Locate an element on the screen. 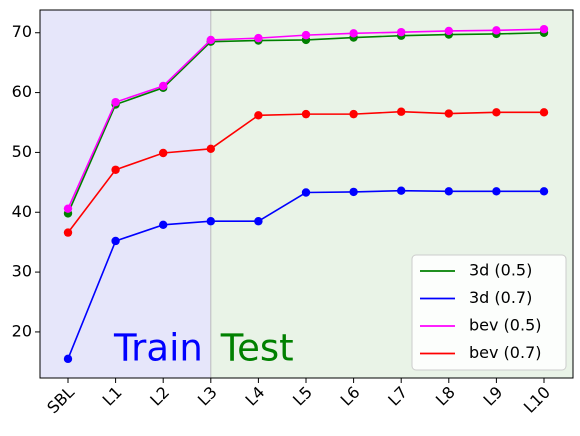 This screenshot has height=436, width=580. x-tick-label: SBL is located at coordinates (60, 400).